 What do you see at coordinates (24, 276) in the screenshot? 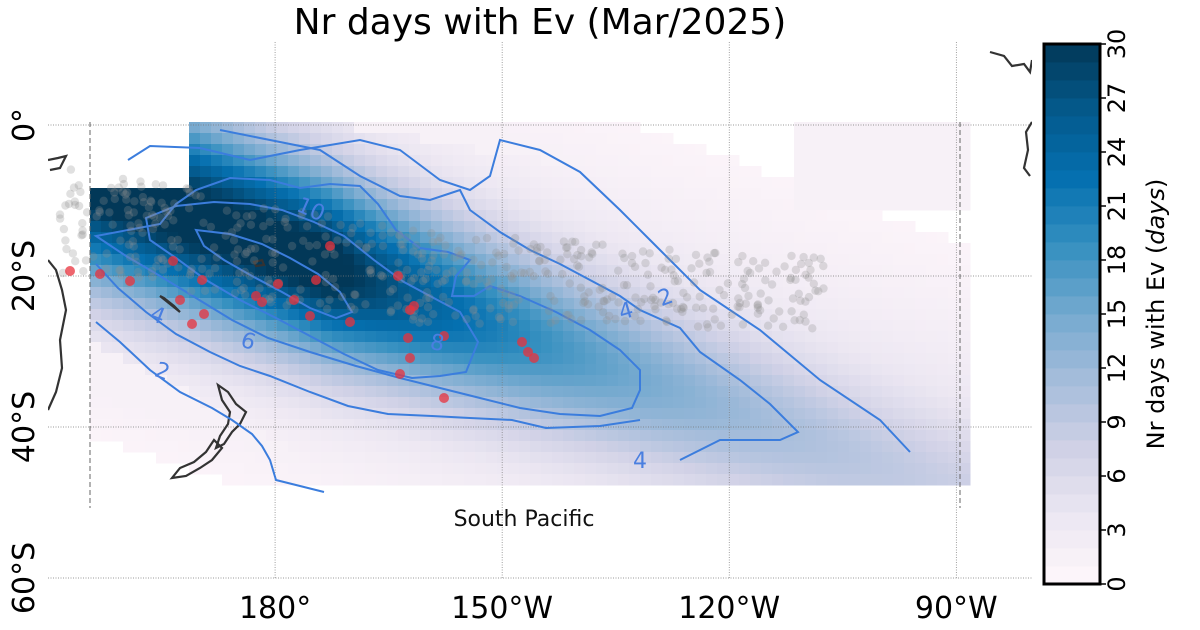
I see `y-tick-label: 20°S` at bounding box center [24, 276].